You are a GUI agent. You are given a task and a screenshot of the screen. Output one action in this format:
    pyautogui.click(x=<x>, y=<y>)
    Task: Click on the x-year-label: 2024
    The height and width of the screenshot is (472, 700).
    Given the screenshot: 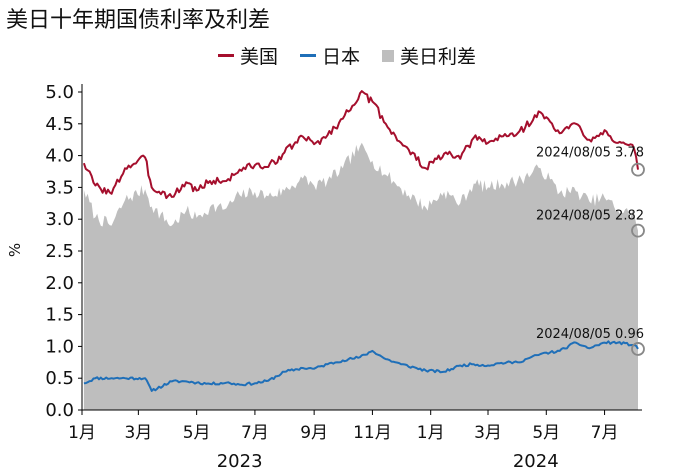 What is the action you would take?
    pyautogui.click(x=536, y=461)
    